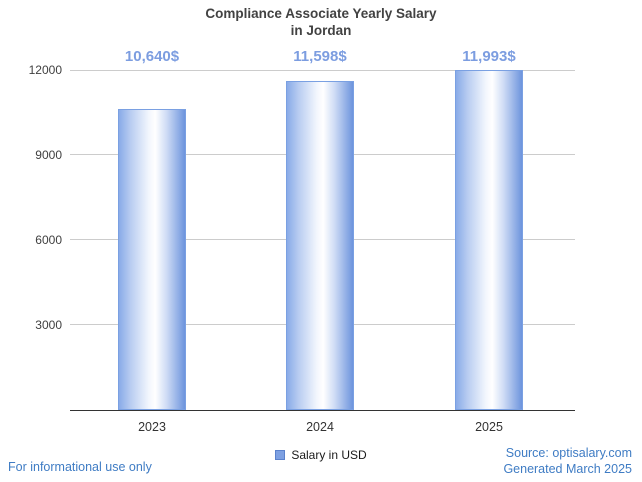 This screenshot has height=482, width=642. Describe the element at coordinates (320, 56) in the screenshot. I see `bar-value-label: 11,598$` at that location.